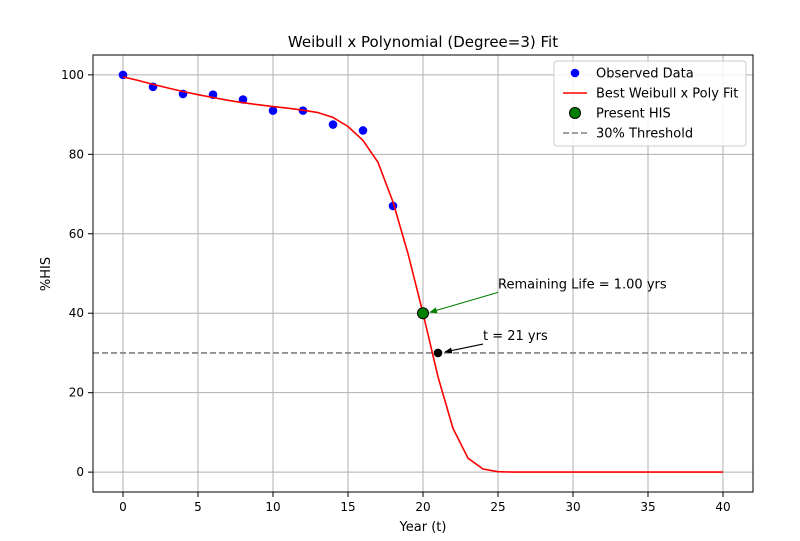 Image resolution: width=800 pixels, height=541 pixels. I want to click on x-tick-label: 10, so click(272, 507).